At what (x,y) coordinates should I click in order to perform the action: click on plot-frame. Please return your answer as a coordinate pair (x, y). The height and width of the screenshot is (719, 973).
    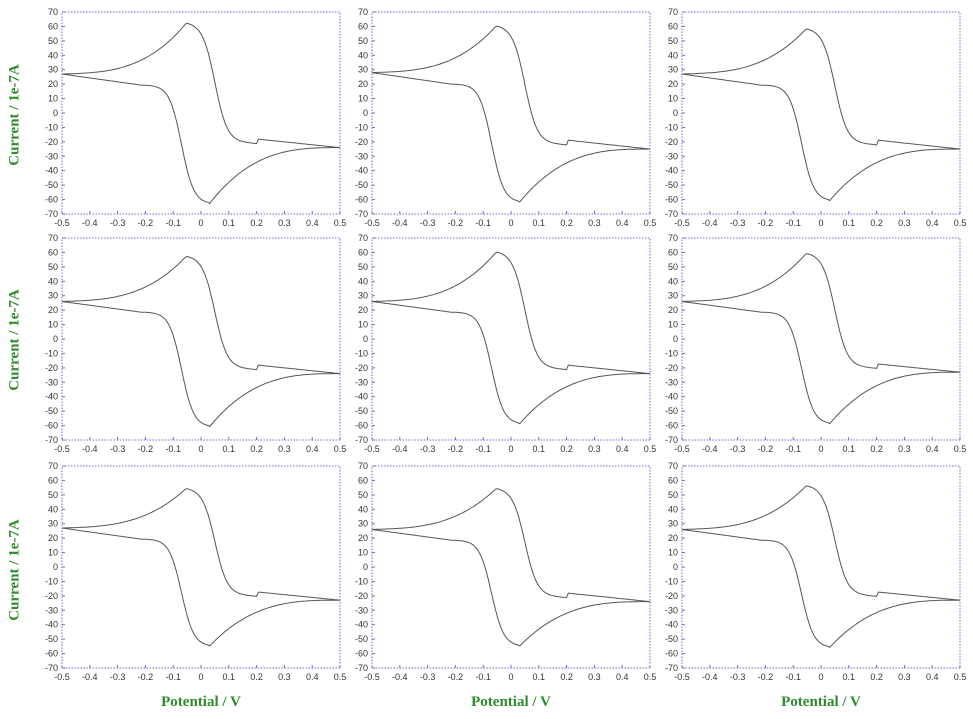
    Looking at the image, I should click on (511, 567).